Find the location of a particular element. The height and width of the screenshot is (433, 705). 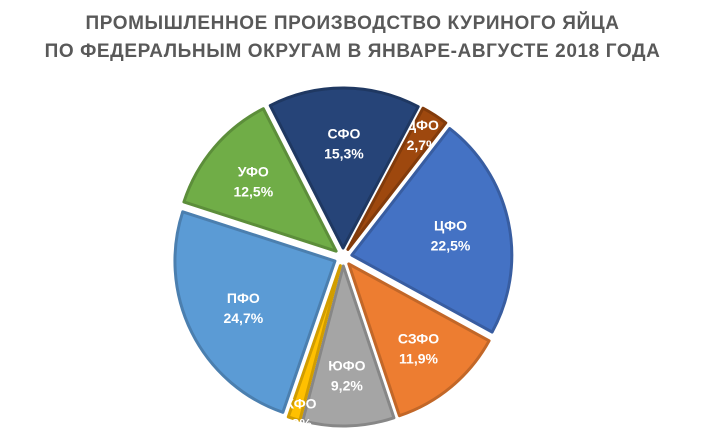

slice-label-value: 11,9% is located at coordinates (418, 358).